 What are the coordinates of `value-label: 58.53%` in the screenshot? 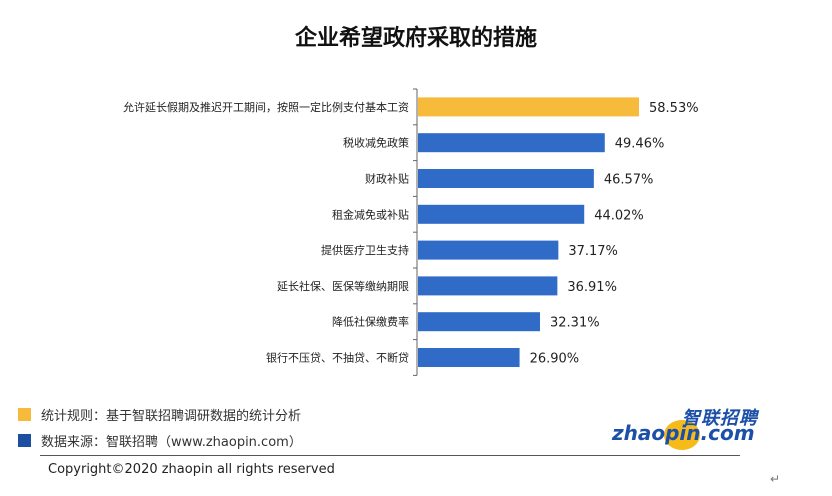 It's located at (674, 108).